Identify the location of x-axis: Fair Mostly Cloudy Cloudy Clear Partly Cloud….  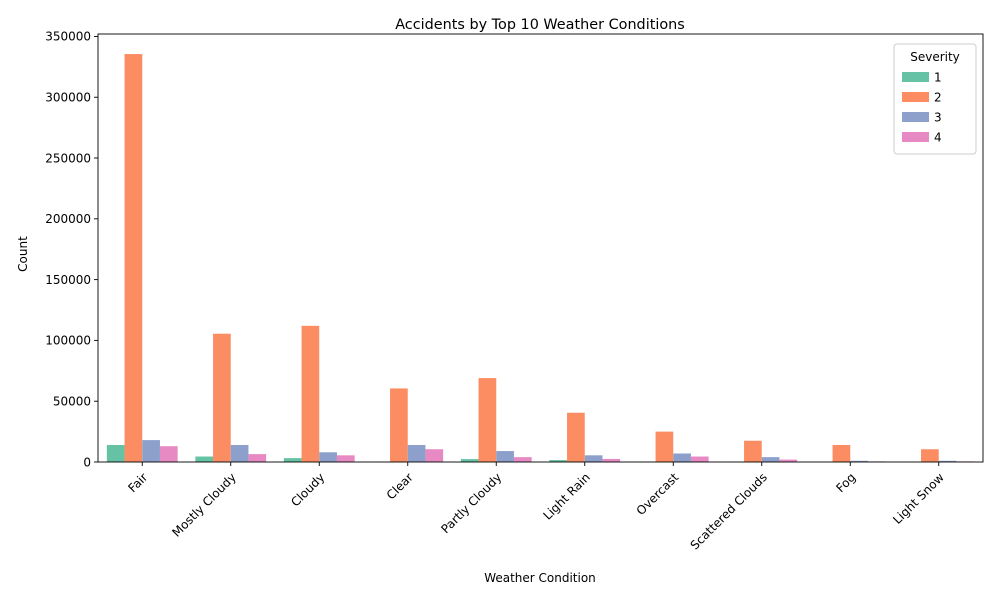
(536, 507).